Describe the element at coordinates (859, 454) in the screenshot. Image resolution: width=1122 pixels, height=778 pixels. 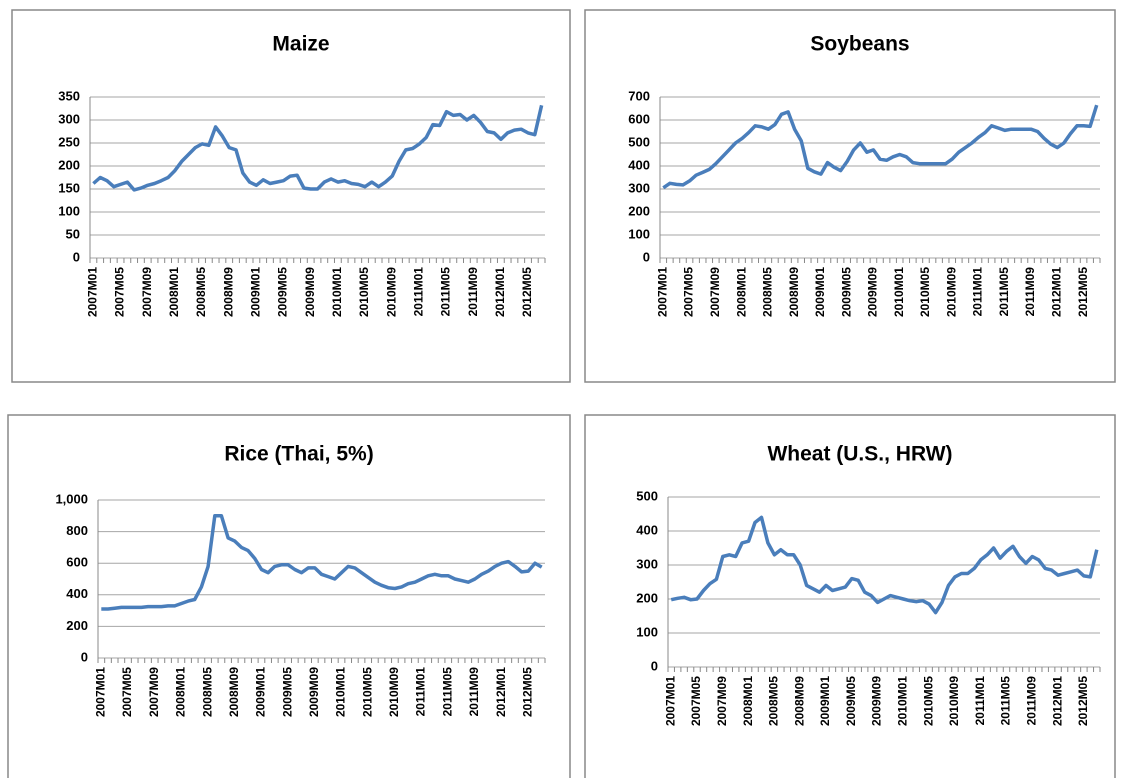
I see `chart-title: Wheat (U.S., HRW)` at that location.